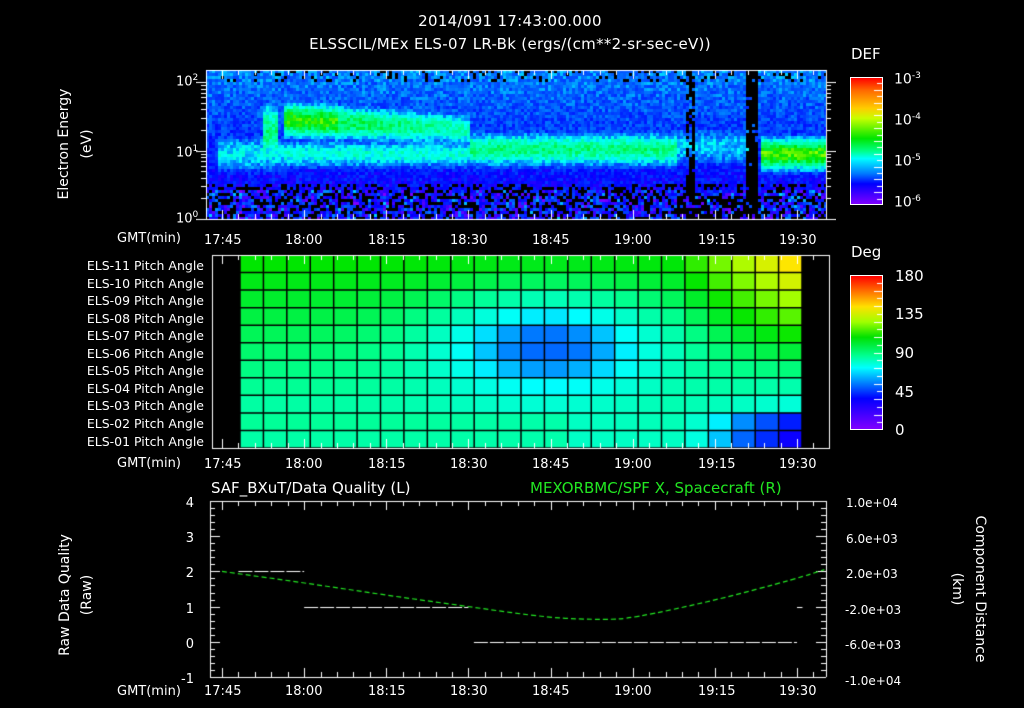 The height and width of the screenshot is (708, 1024). I want to click on quality-ylabel: Raw Data Quality, so click(65, 595).